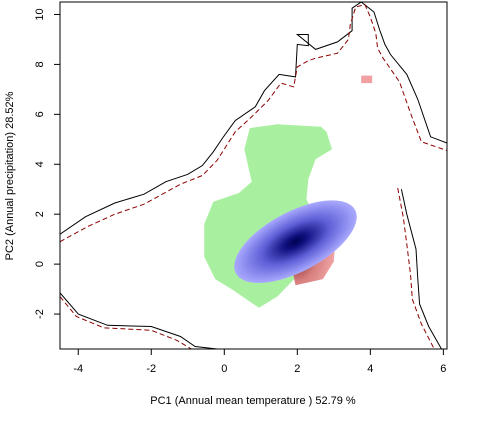  What do you see at coordinates (151, 369) in the screenshot?
I see `x-tick-label: -2` at bounding box center [151, 369].